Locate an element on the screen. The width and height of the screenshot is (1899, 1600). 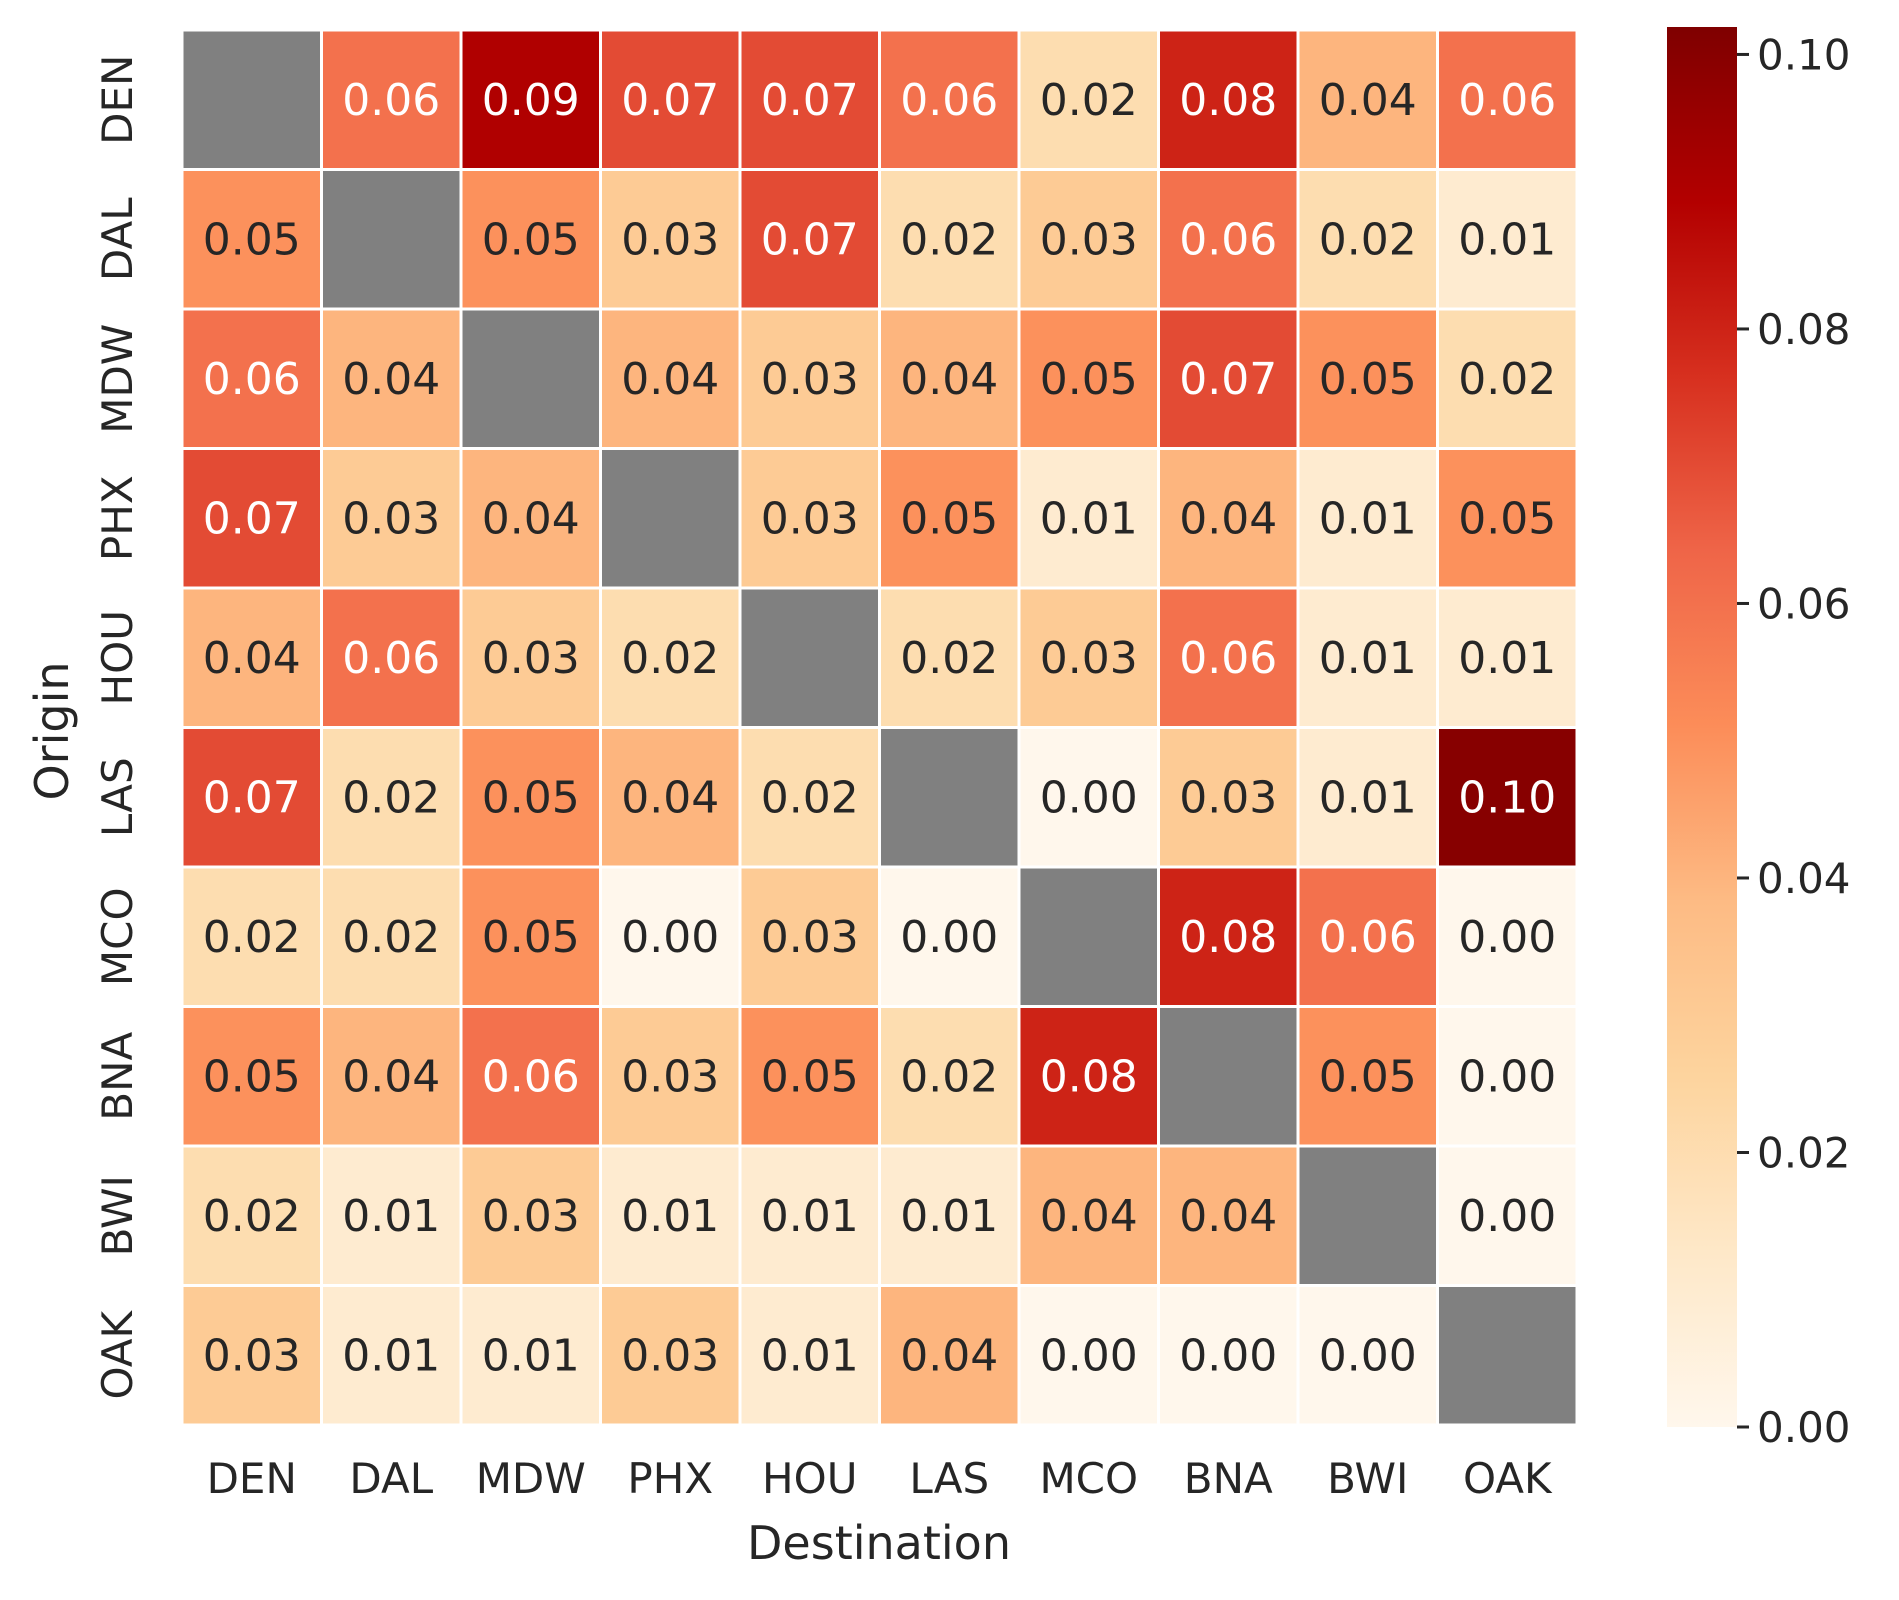
y-tick-label: OAK is located at coordinates (117, 1354).